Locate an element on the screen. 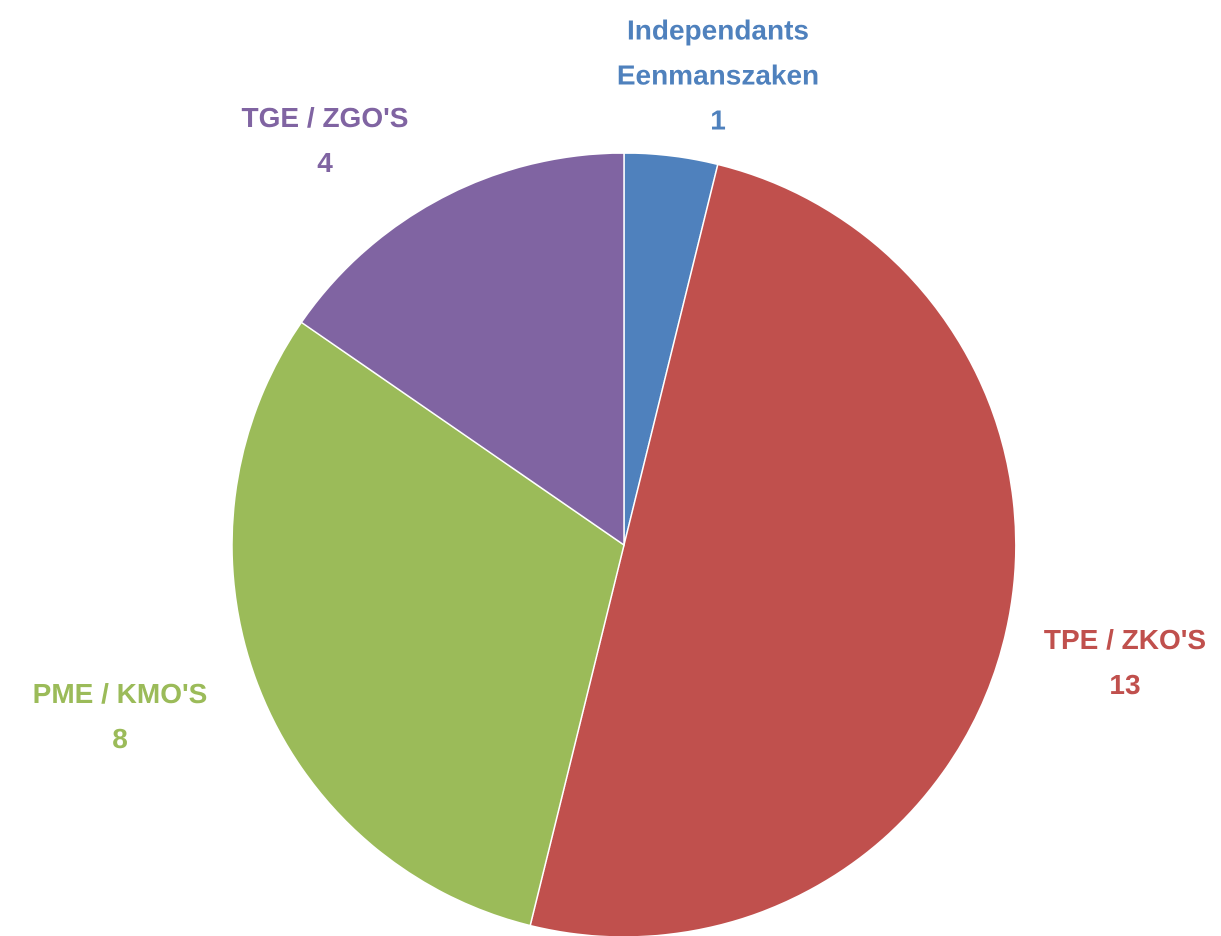 The height and width of the screenshot is (936, 1221). slice-label: Independants Eenmanszaken 1 is located at coordinates (718, 75).